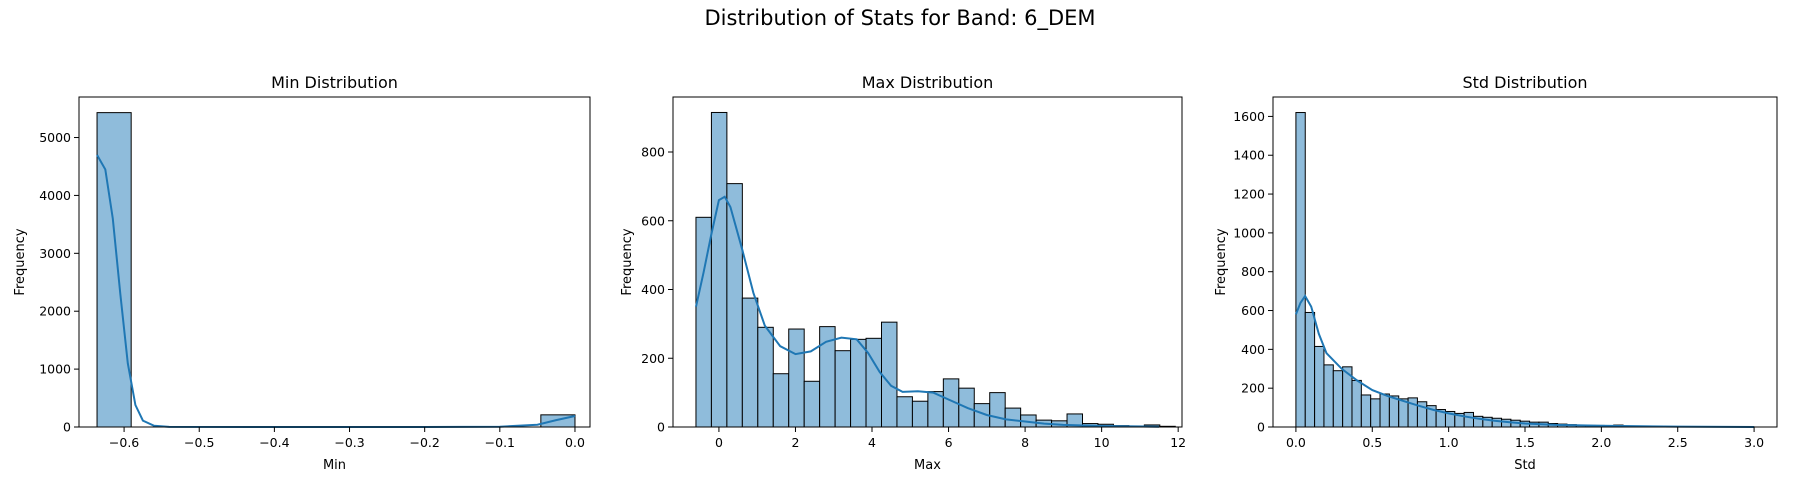 Image resolution: width=1800 pixels, height=500 pixels. What do you see at coordinates (55, 311) in the screenshot?
I see `chart-1-y-tick-label: 2000` at bounding box center [55, 311].